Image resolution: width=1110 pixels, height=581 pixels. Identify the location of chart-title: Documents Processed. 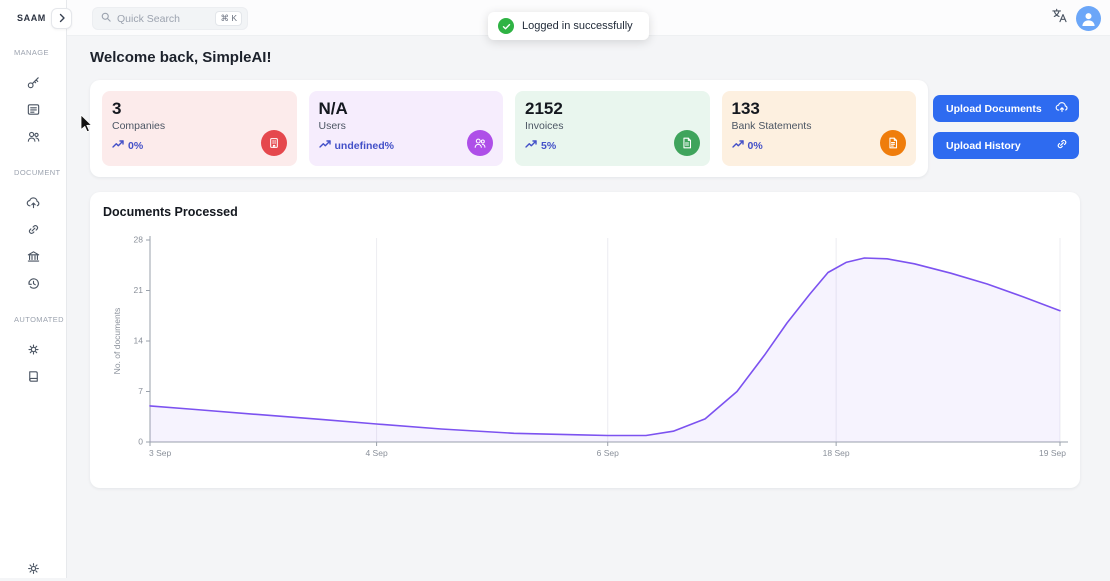
(170, 212).